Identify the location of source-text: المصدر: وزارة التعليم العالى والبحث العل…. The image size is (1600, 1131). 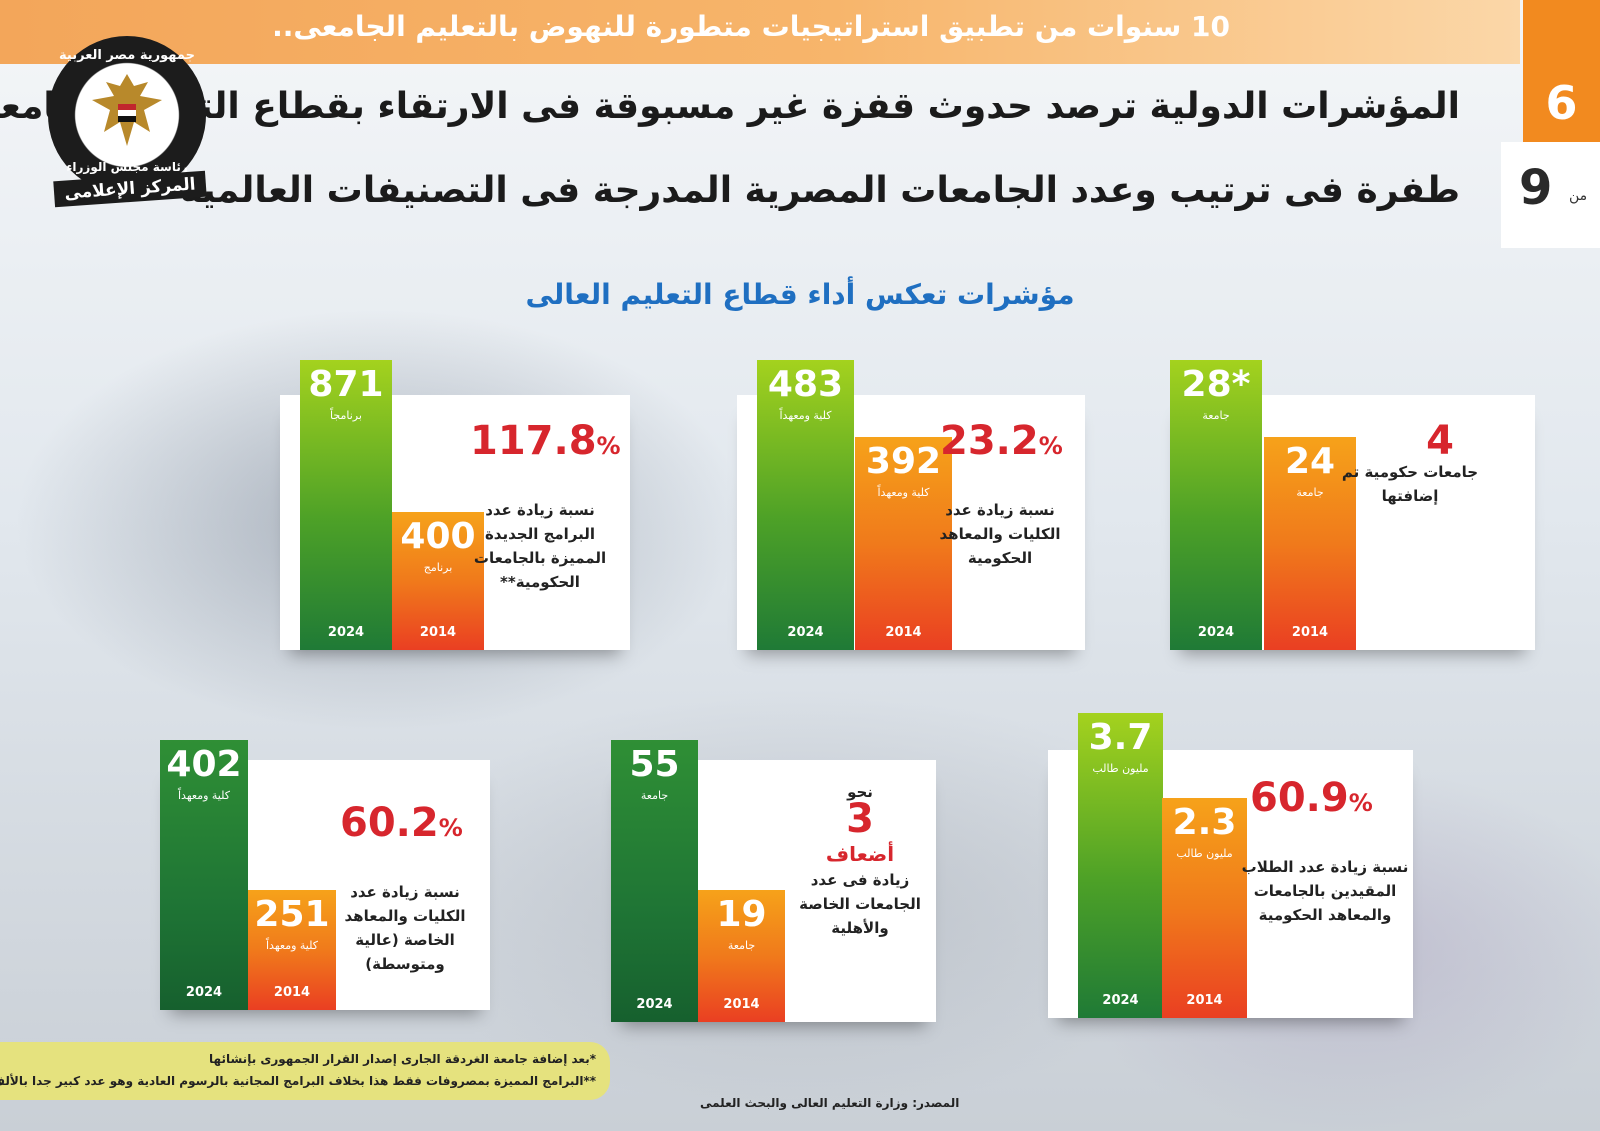
(830, 1103).